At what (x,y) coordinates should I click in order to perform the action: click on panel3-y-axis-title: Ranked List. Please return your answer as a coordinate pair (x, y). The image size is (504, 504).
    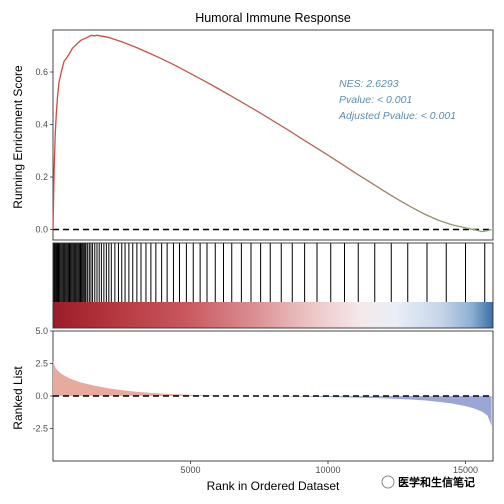
    Looking at the image, I should click on (18, 398).